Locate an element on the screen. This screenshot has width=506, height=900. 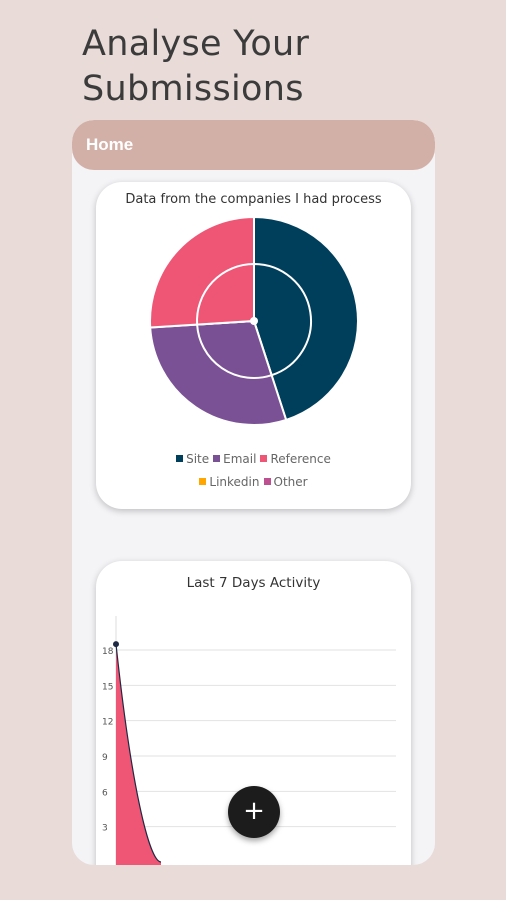
pie-legend-row-2: Linkedin Other is located at coordinates (253, 482).